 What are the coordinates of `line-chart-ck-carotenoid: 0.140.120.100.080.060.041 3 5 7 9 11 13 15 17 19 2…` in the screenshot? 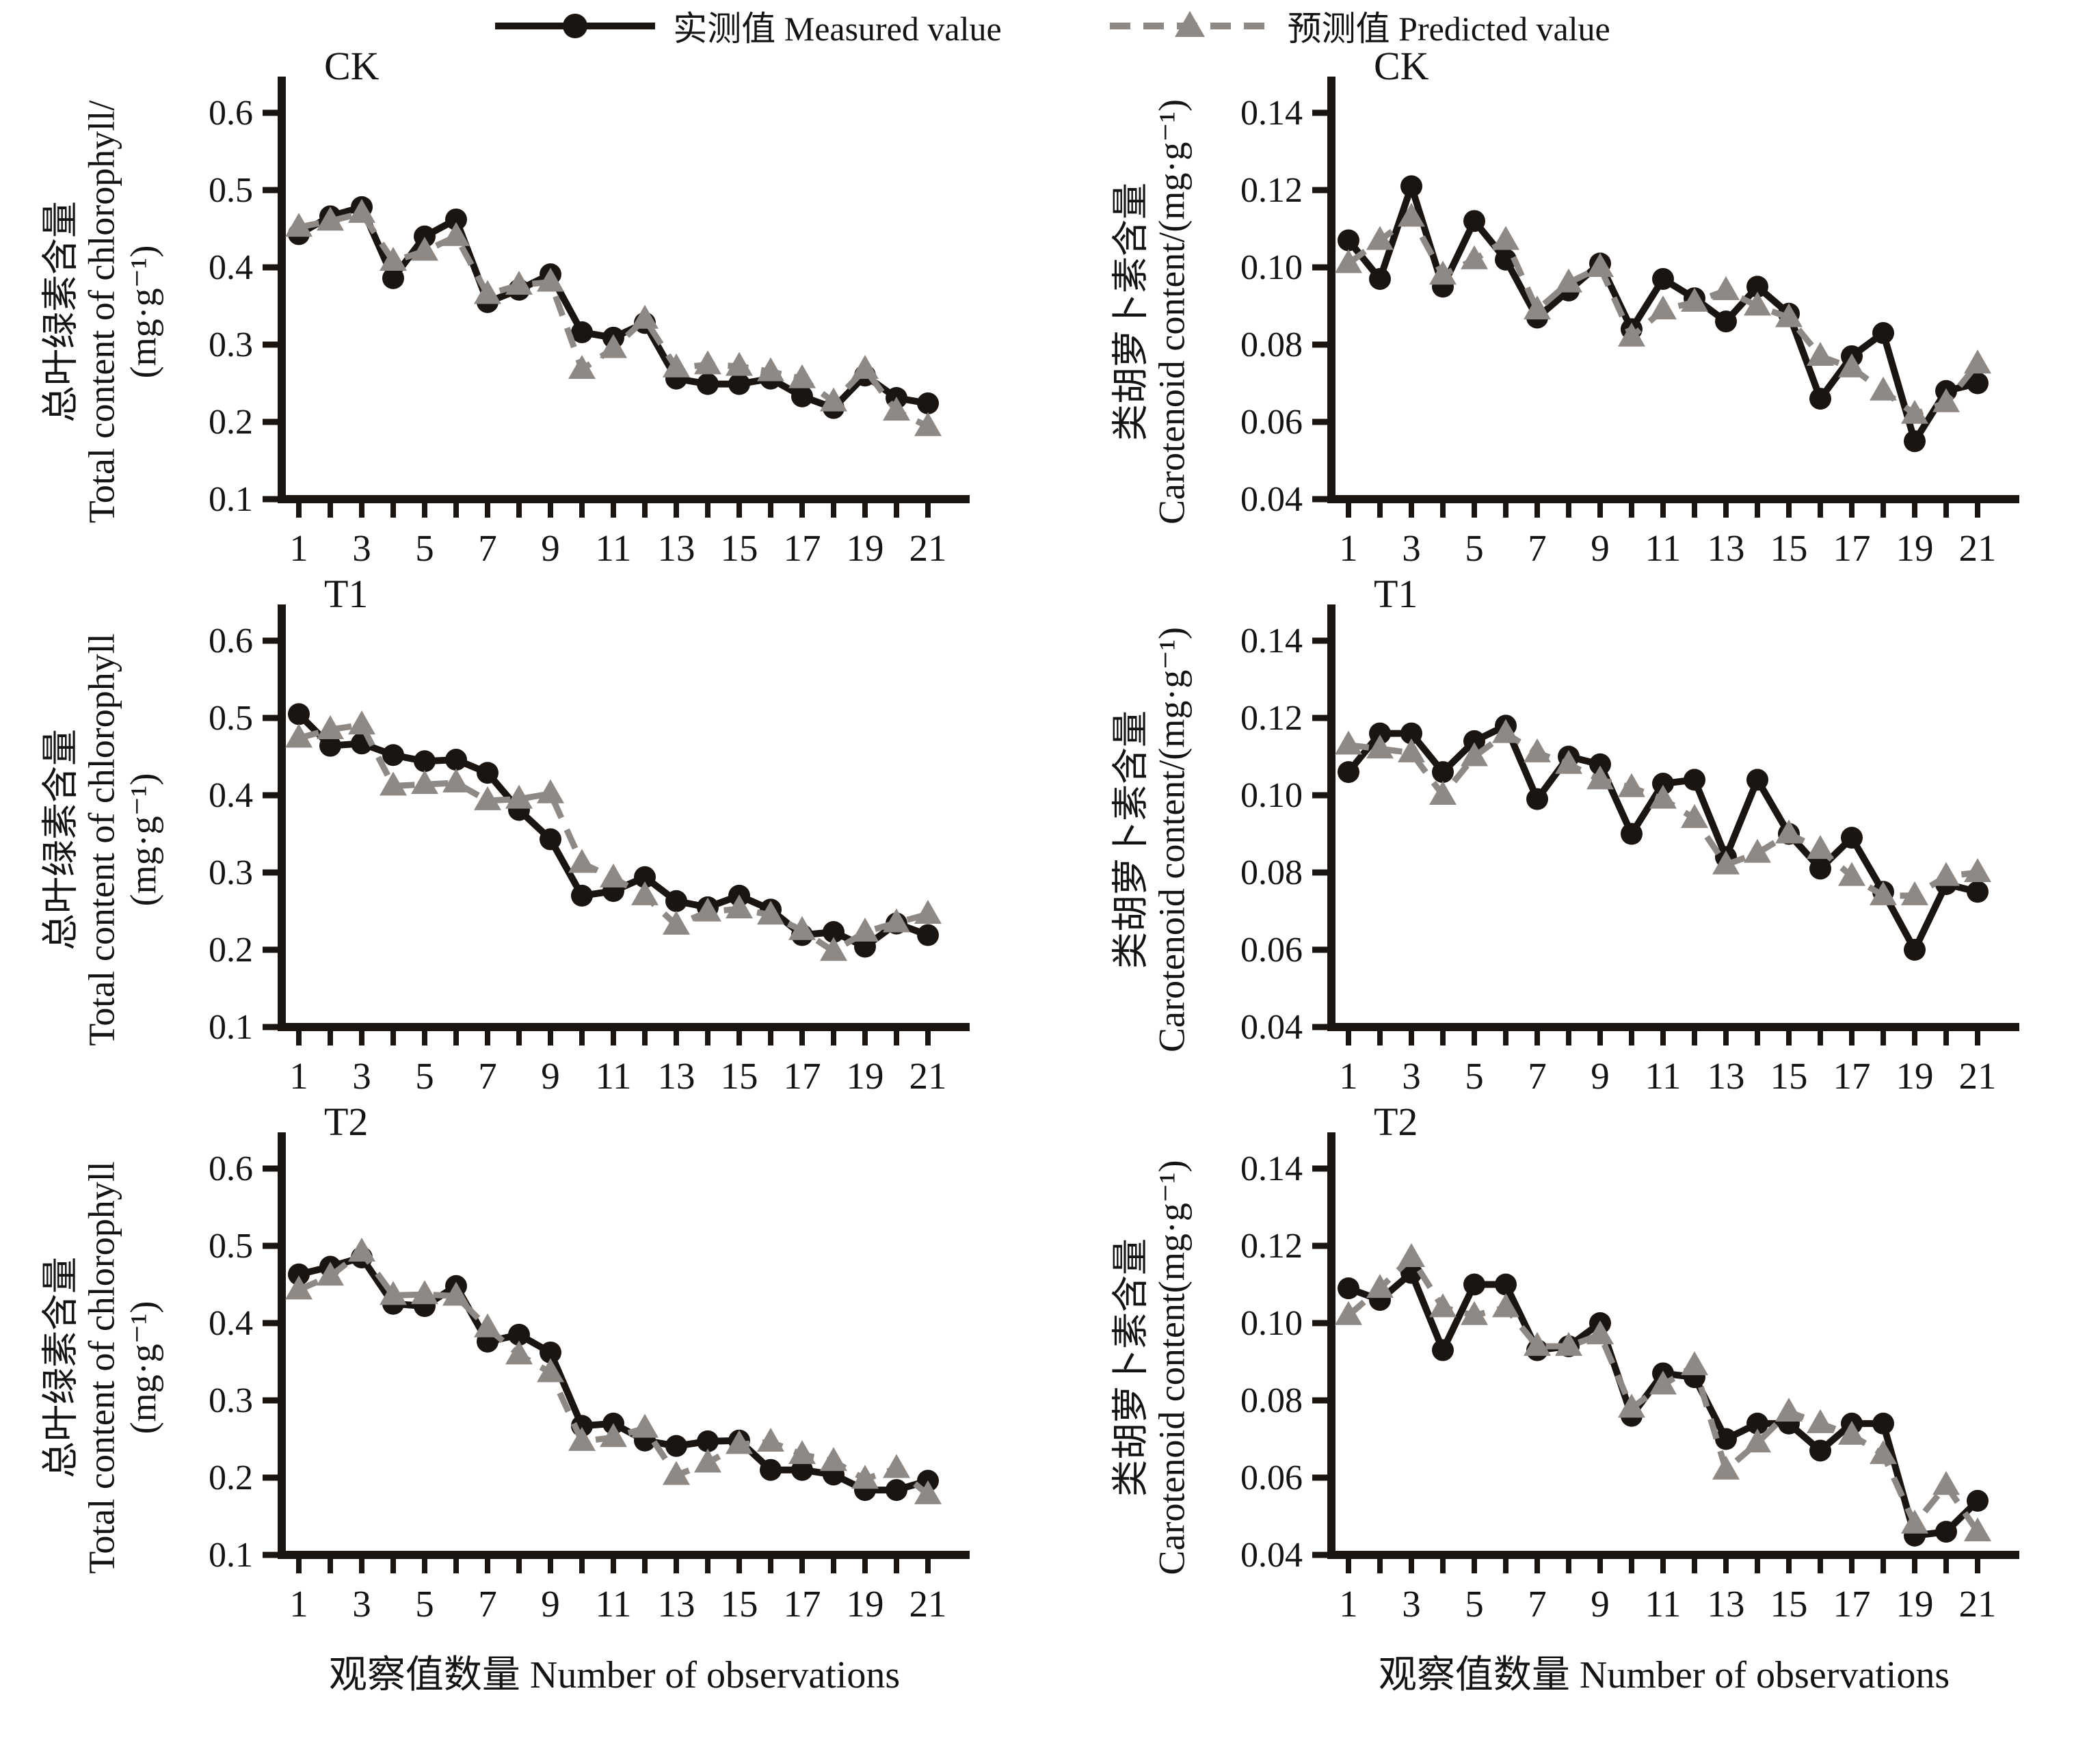 It's located at (1629, 308).